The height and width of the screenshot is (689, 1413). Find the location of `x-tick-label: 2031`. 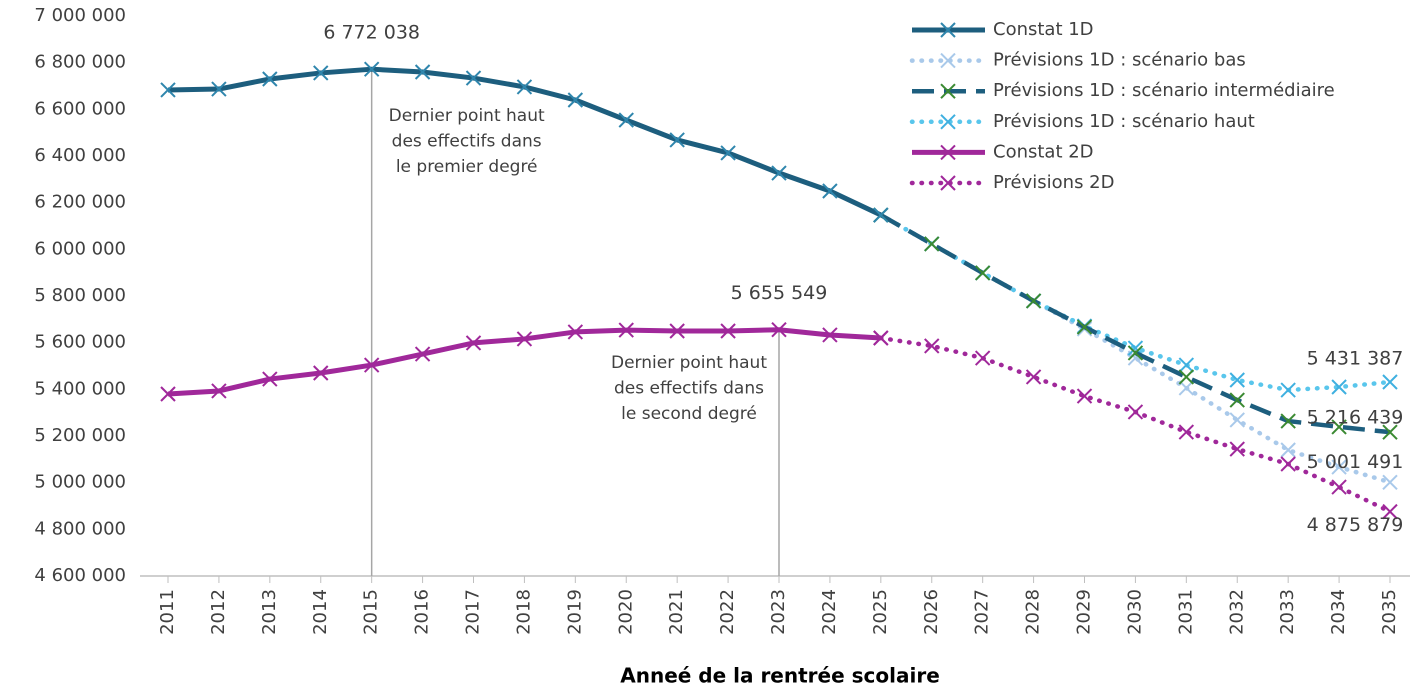

x-tick-label: 2031 is located at coordinates (1185, 612).